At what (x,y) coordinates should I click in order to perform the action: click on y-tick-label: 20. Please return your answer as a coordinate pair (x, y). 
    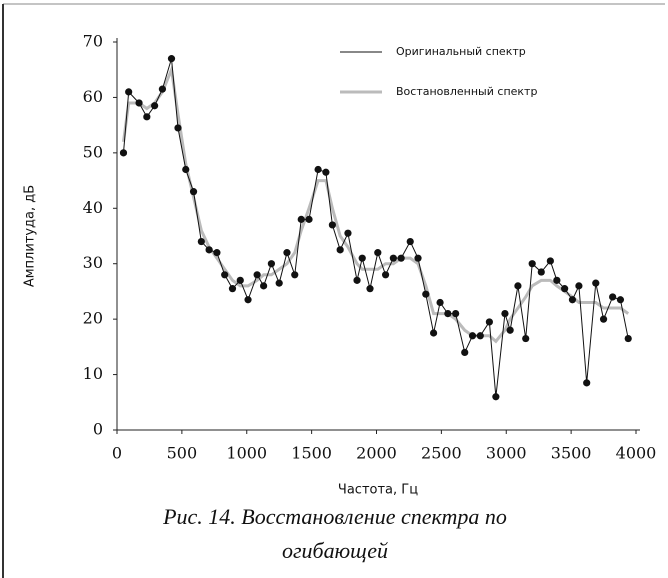
    Looking at the image, I should click on (93, 318).